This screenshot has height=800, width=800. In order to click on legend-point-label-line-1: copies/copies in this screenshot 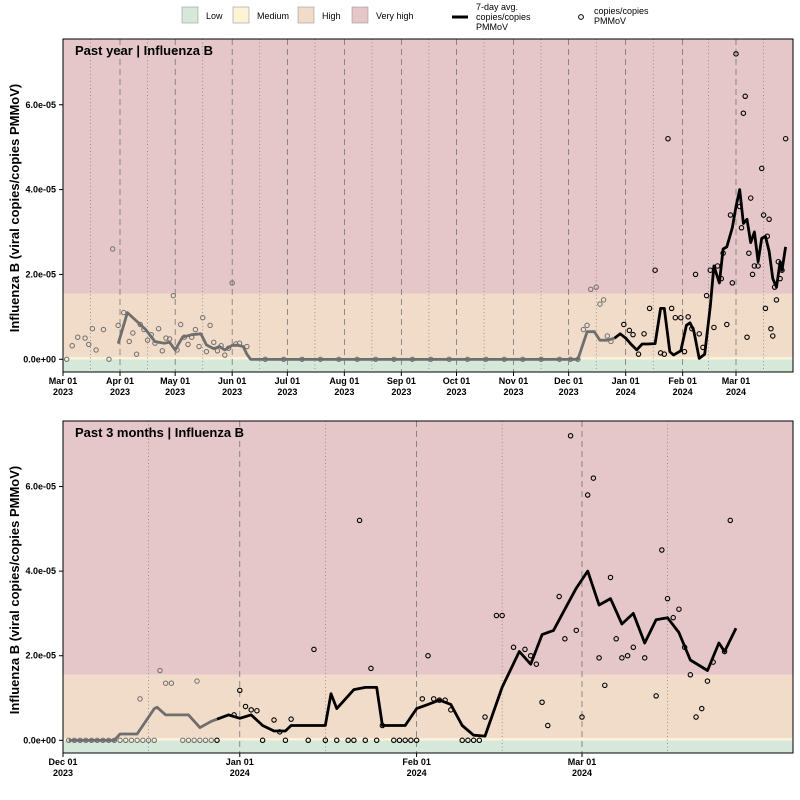, I will do `click(621, 11)`.